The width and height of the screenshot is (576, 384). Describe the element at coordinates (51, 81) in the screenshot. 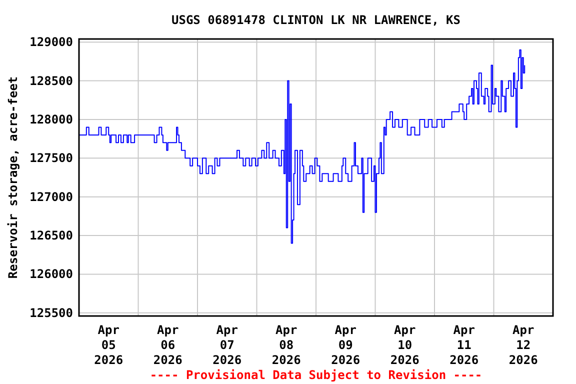

I see `y-tick-label: 128500` at that location.